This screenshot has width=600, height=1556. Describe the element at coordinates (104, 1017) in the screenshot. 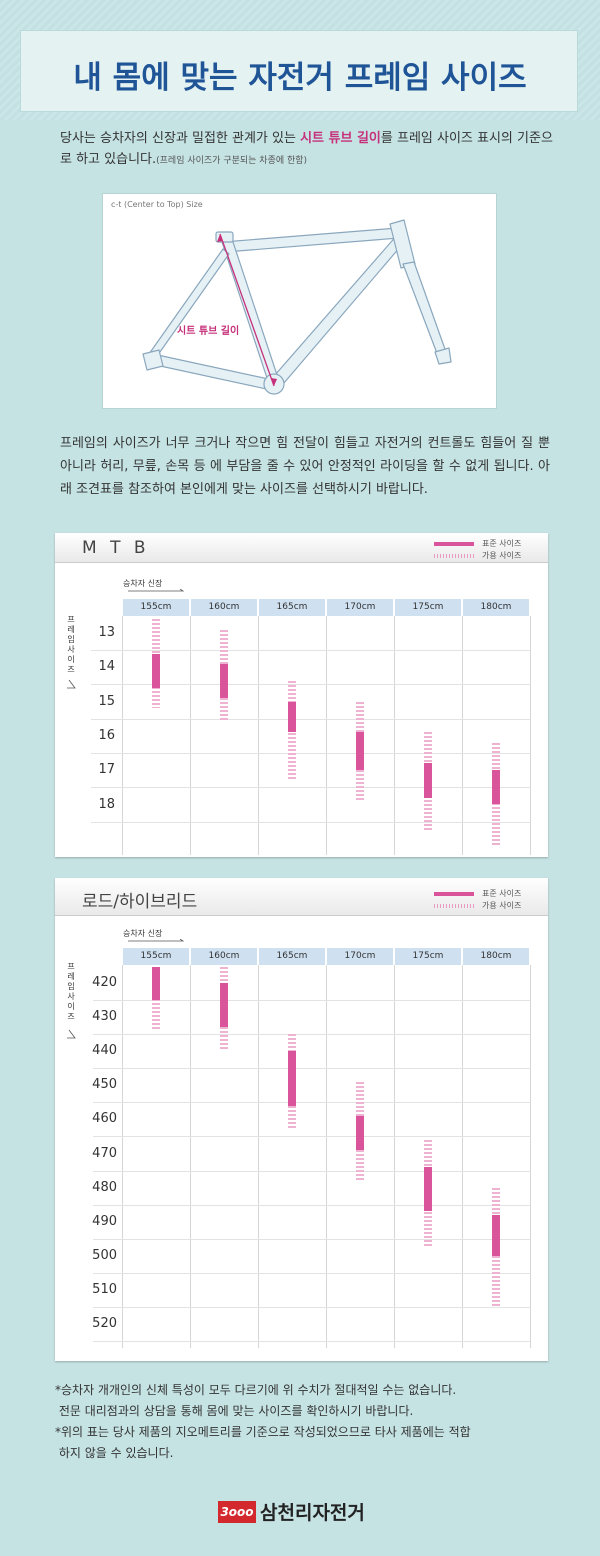

I see `y-tick-label: 430` at that location.